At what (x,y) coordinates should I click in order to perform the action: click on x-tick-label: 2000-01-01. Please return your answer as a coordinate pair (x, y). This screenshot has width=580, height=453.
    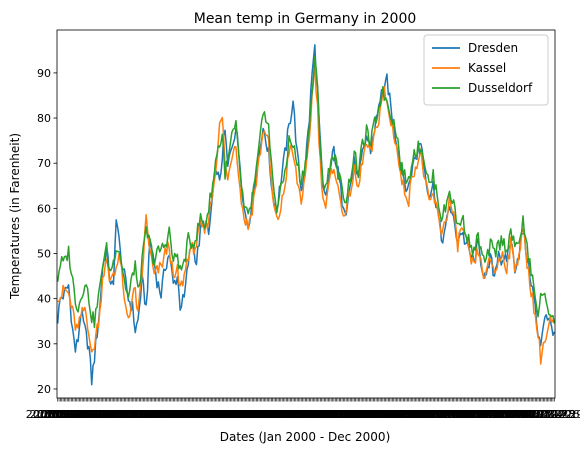
    Looking at the image, I should click on (58, 414).